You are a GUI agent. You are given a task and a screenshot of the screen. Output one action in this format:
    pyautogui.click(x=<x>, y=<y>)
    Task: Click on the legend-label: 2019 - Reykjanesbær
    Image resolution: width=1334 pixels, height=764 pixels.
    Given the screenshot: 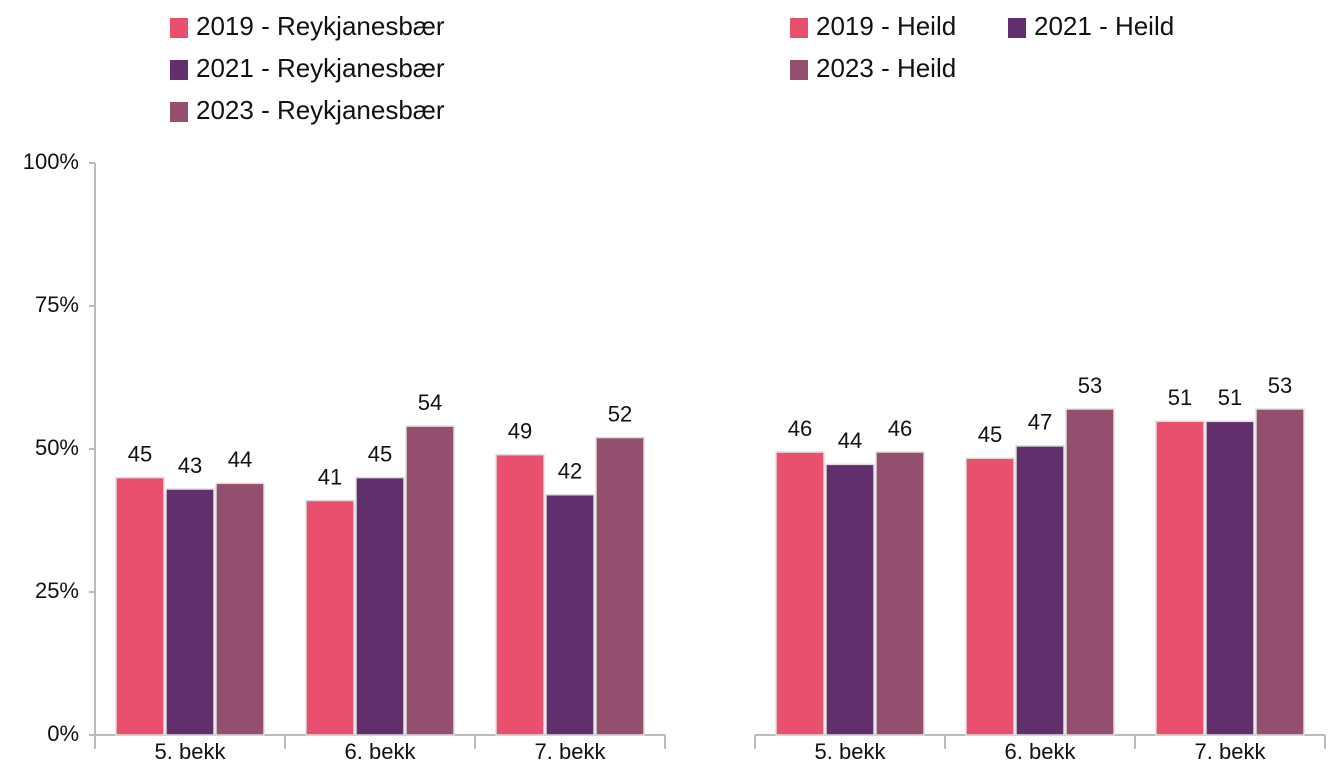 What is the action you would take?
    pyautogui.click(x=320, y=26)
    